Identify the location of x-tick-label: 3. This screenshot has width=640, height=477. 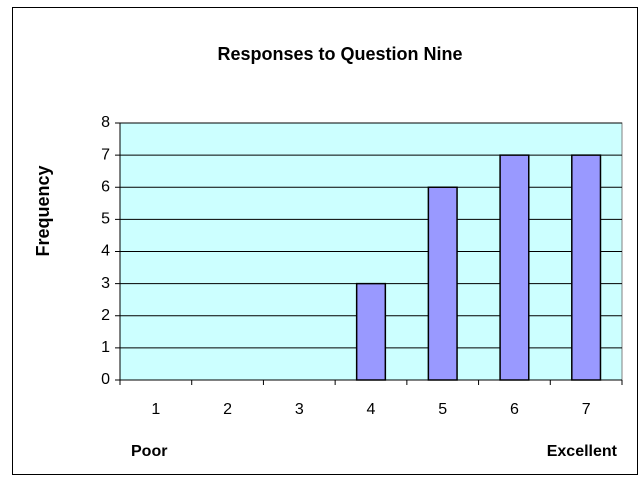
(299, 409).